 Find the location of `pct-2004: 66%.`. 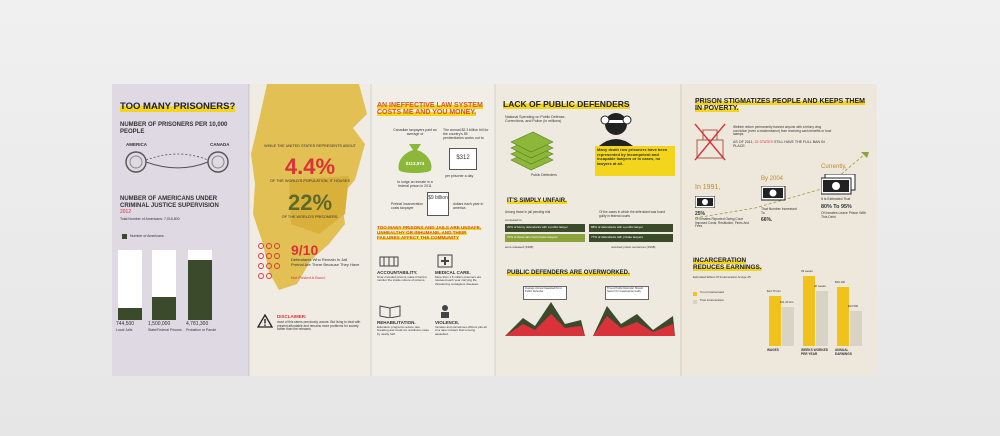

pct-2004: 66%. is located at coordinates (767, 220).